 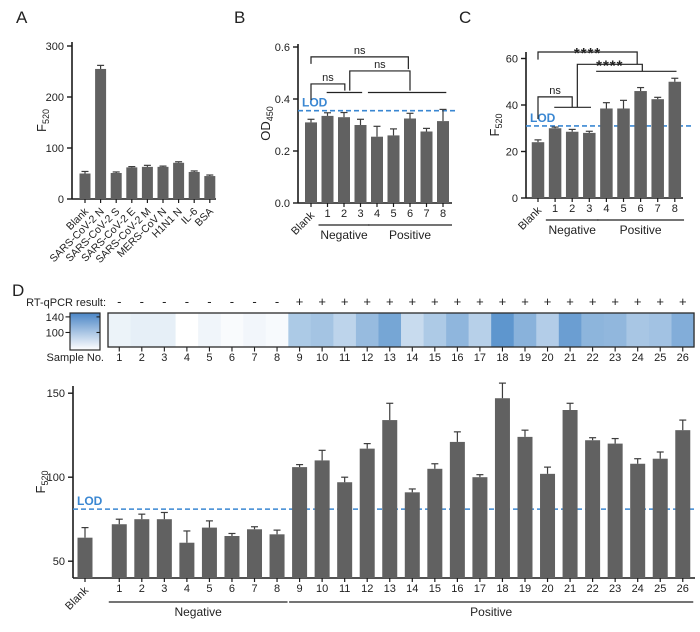 I want to click on rtqpcr-row-label: RT-qPCR result:, so click(x=66, y=303).